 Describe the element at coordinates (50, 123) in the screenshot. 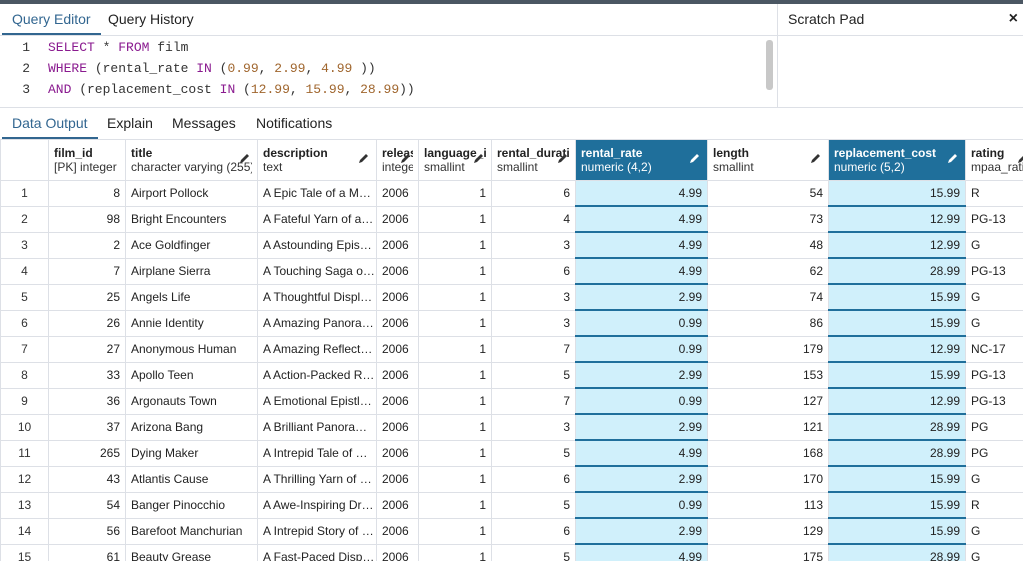

I see `output-tab: Data Output` at that location.